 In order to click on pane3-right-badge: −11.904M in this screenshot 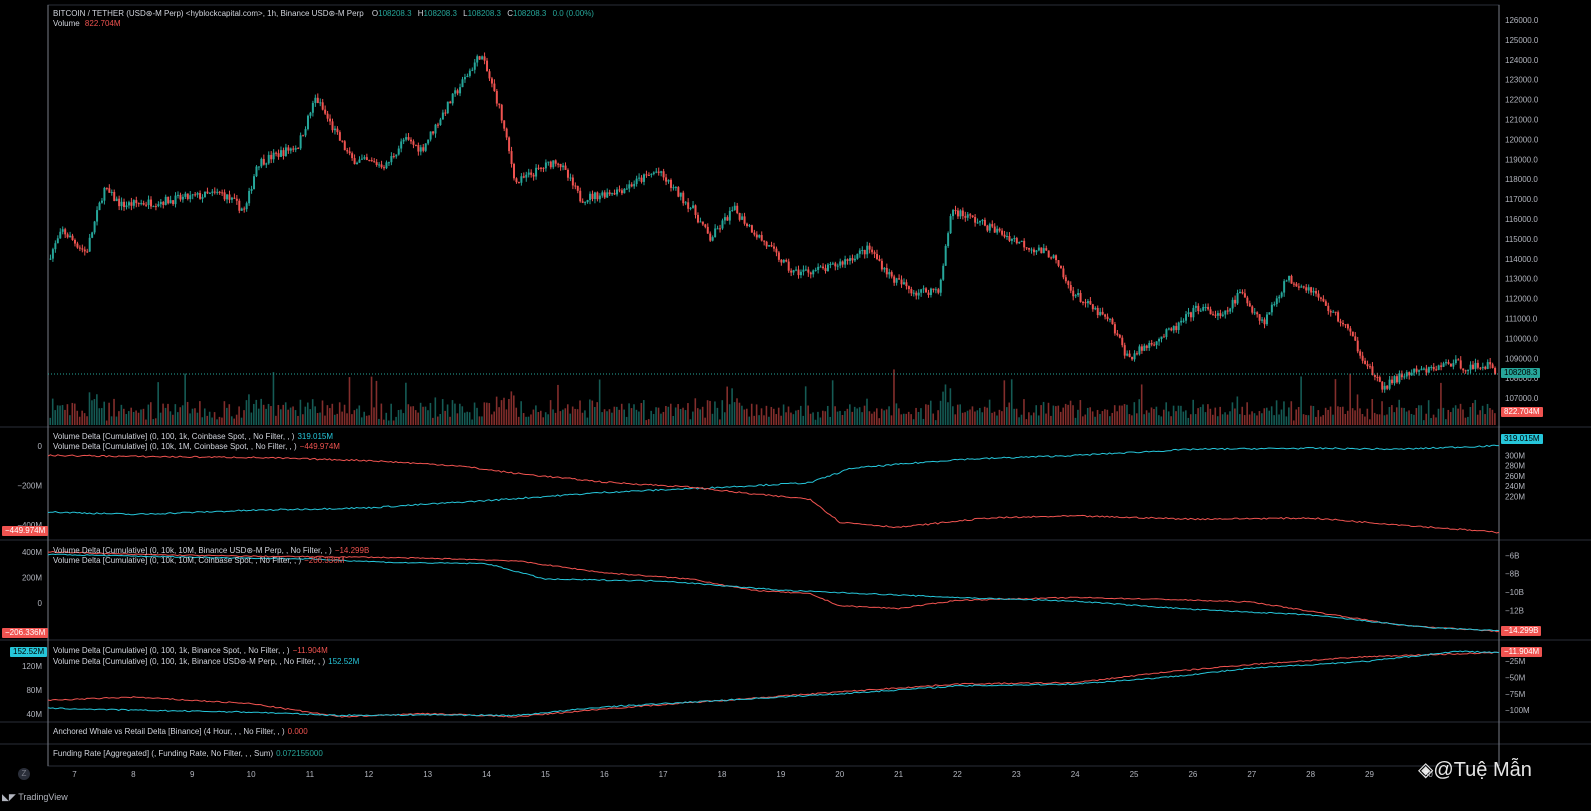, I will do `click(1522, 652)`.